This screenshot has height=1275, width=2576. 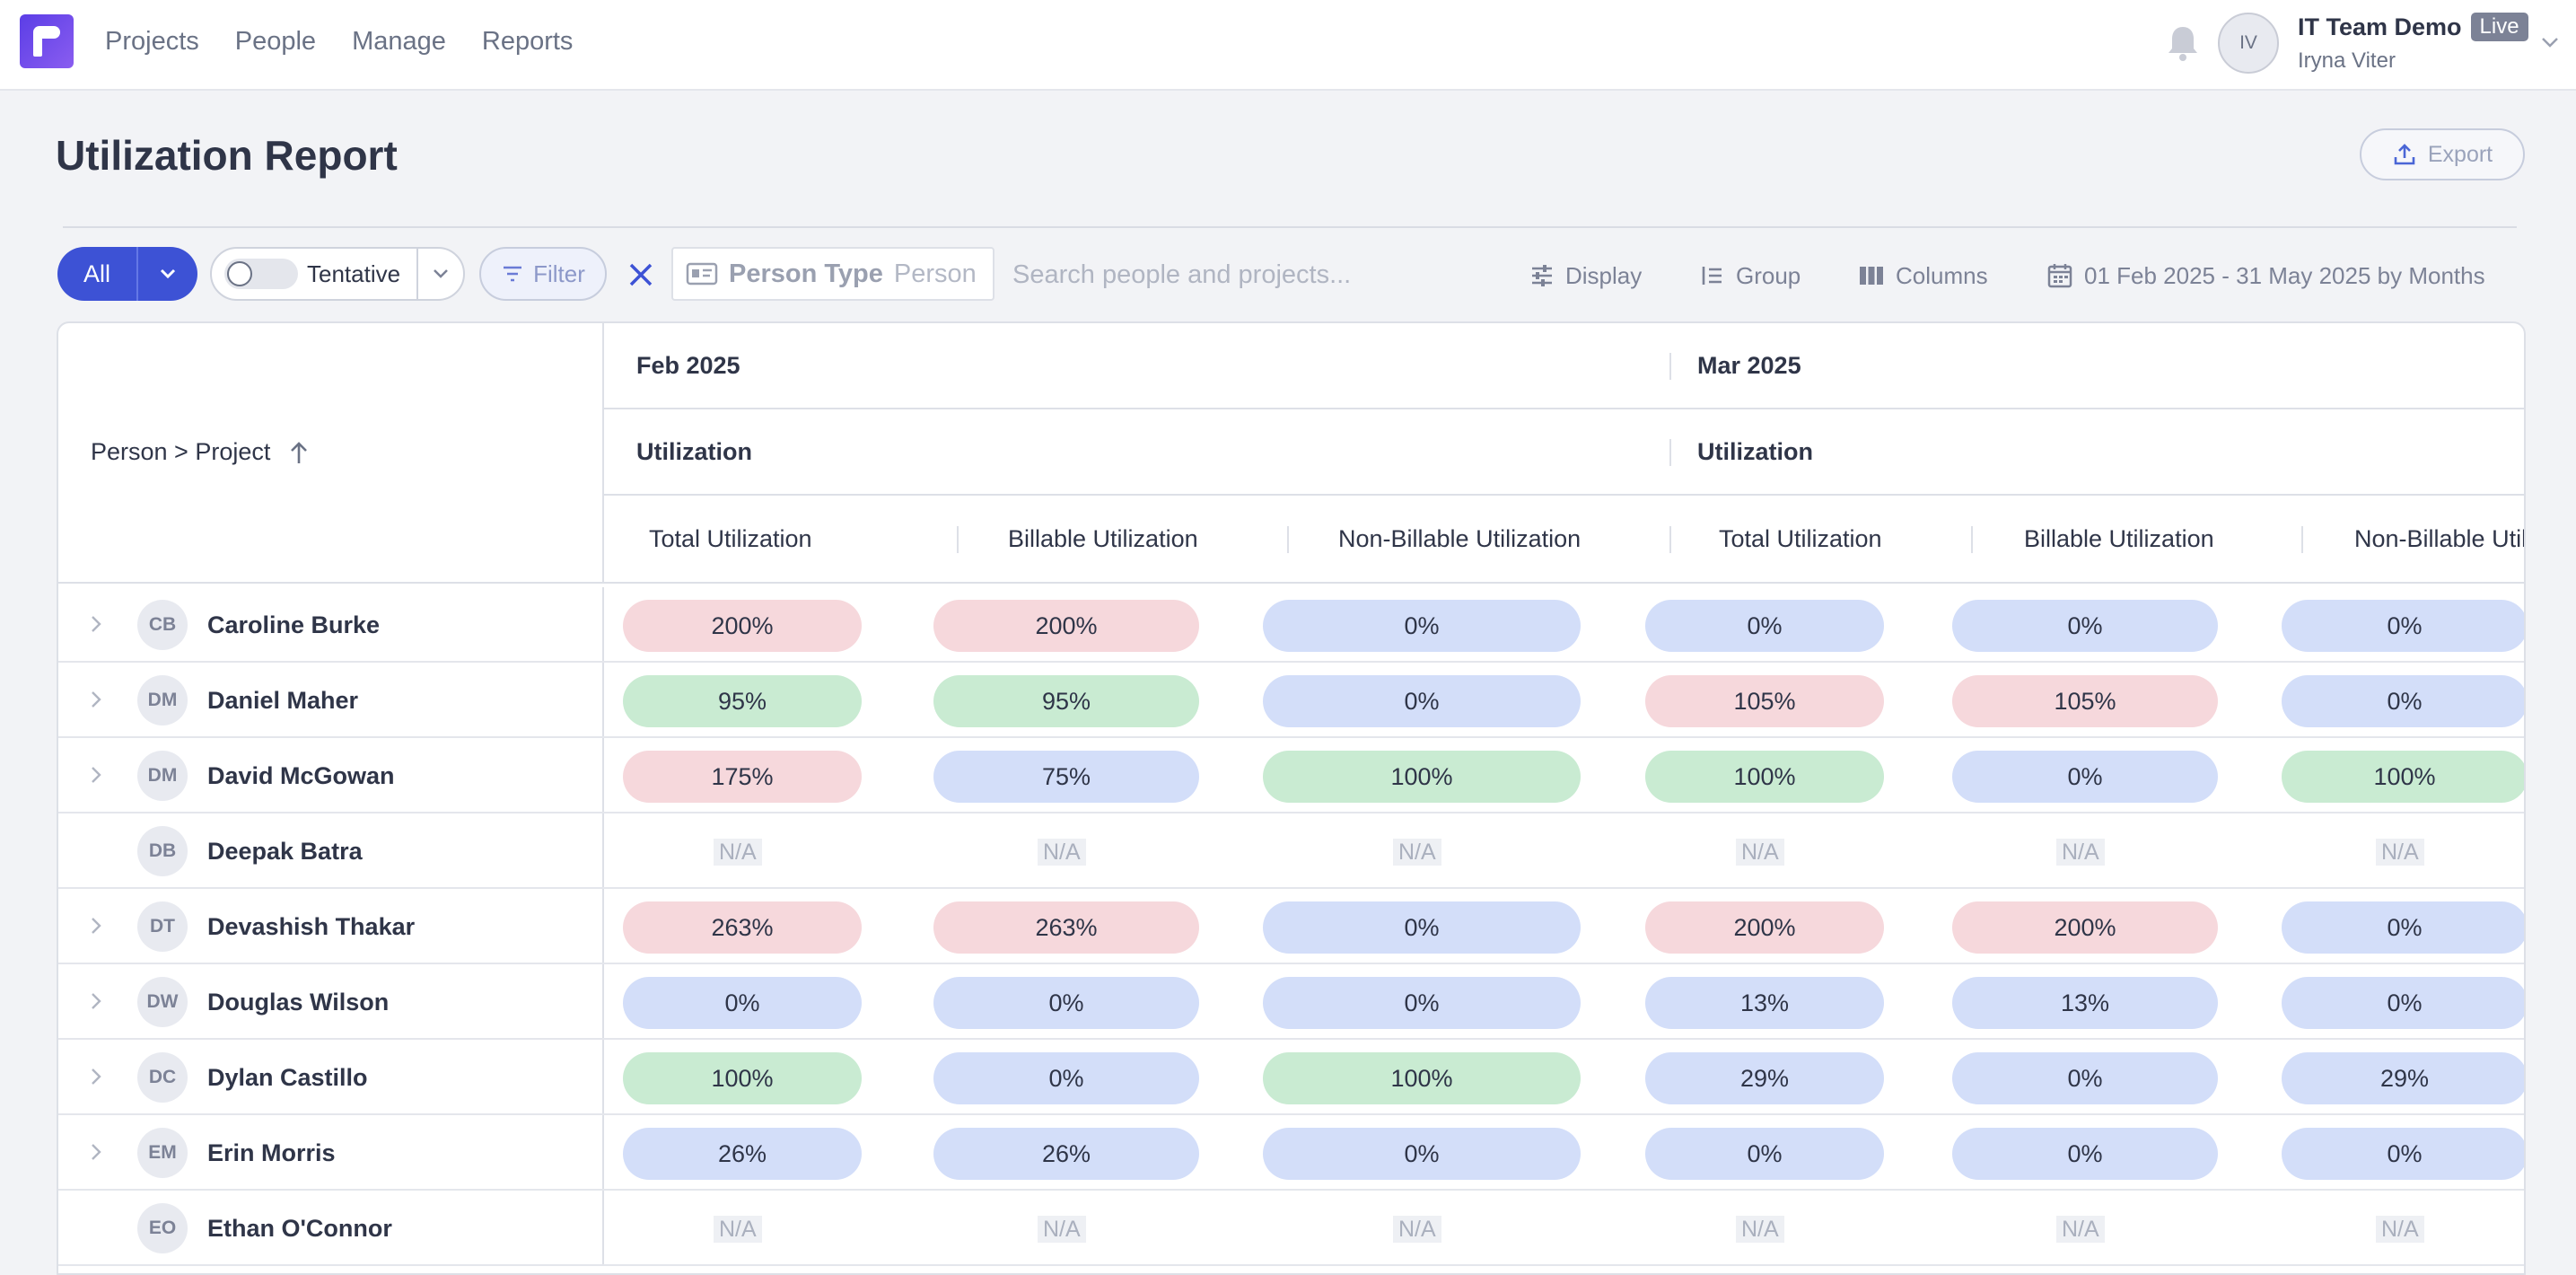 What do you see at coordinates (1923, 276) in the screenshot?
I see `columns-button: Columns` at bounding box center [1923, 276].